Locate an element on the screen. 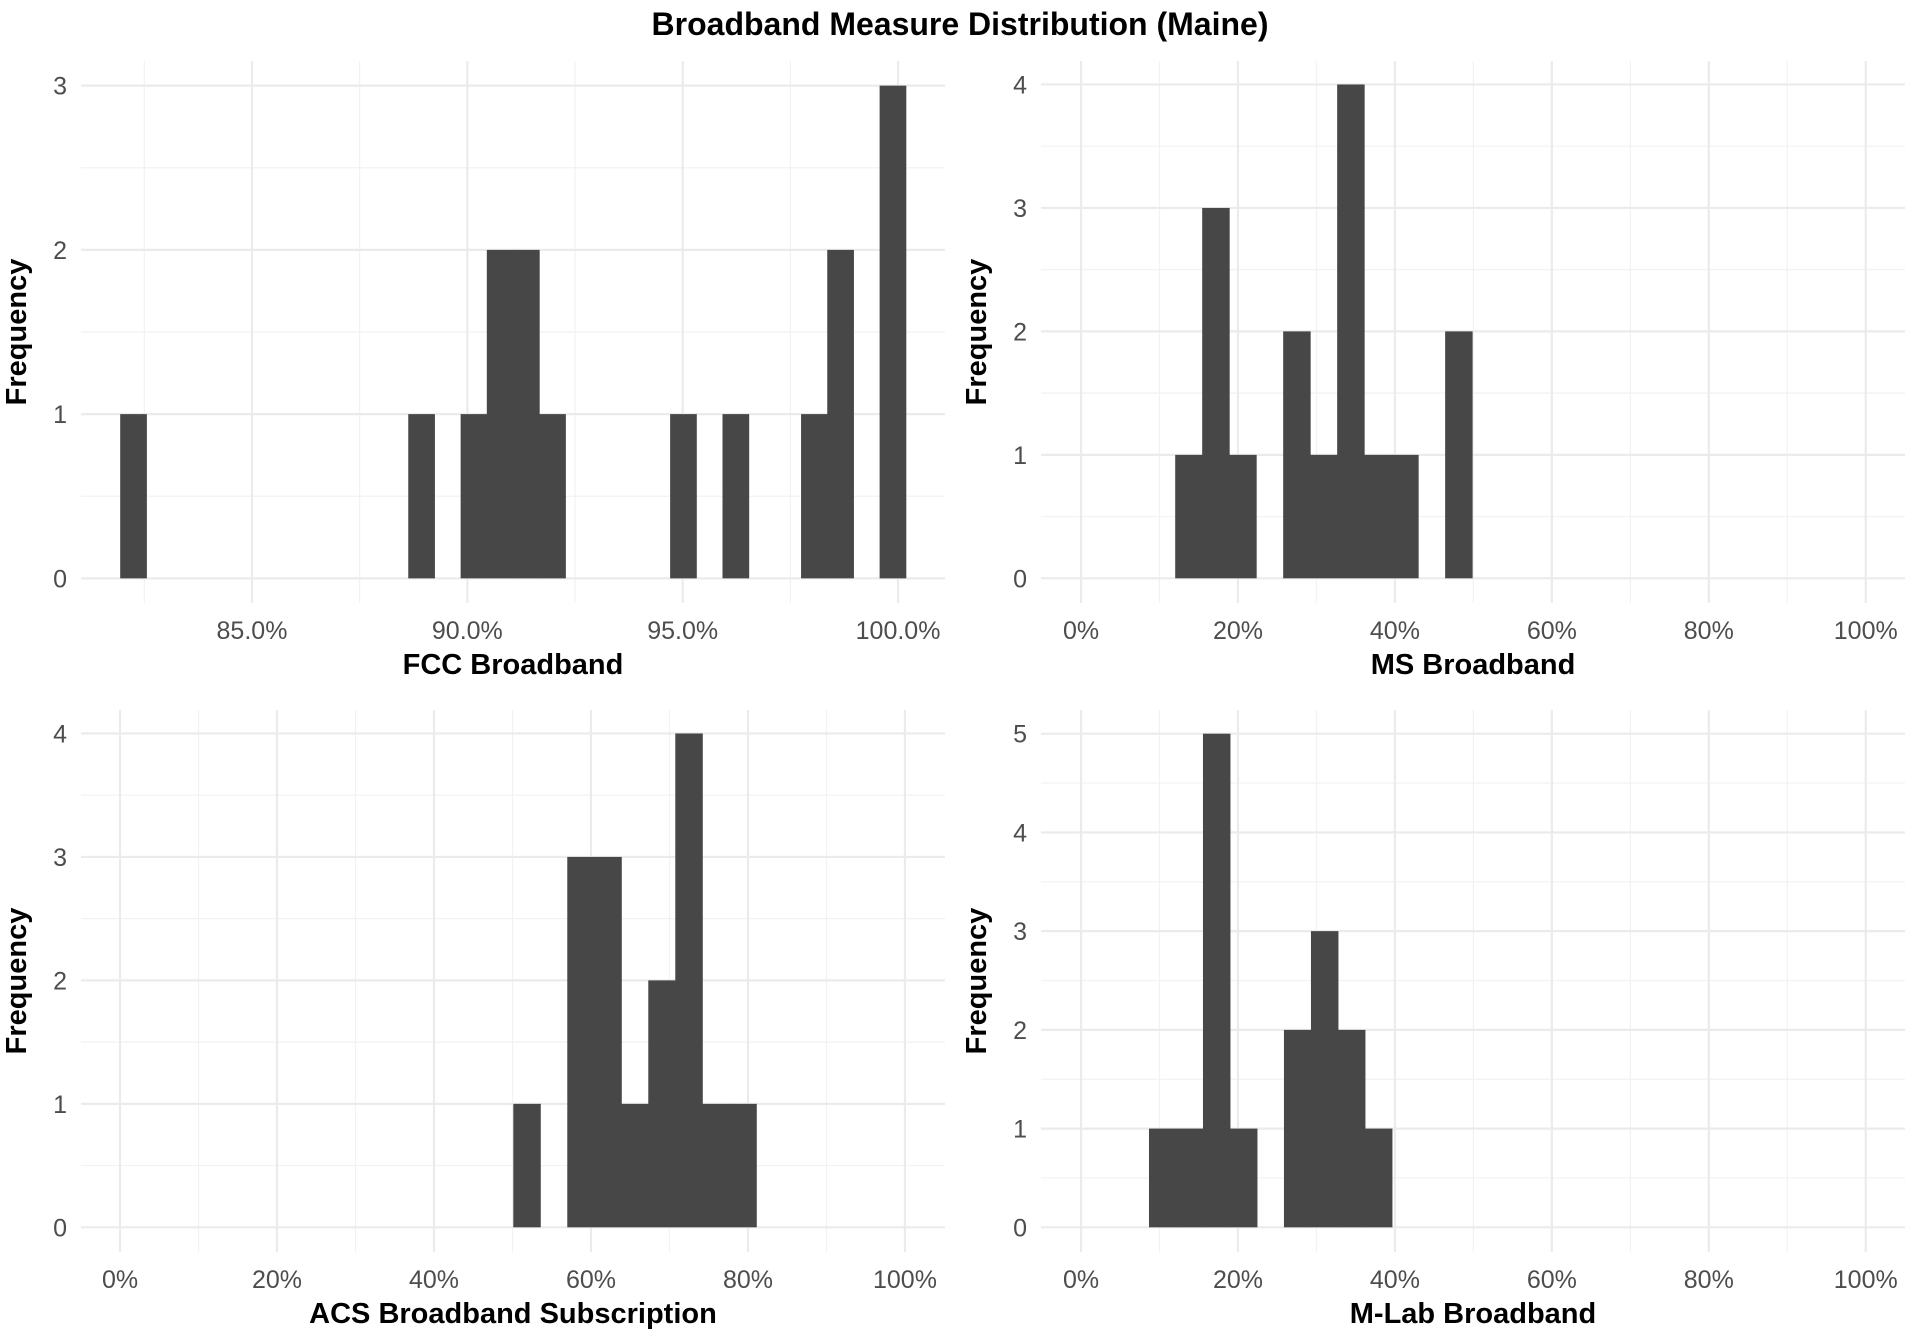 The image size is (1920, 1344). y-tick-label: 5 is located at coordinates (1020, 735).